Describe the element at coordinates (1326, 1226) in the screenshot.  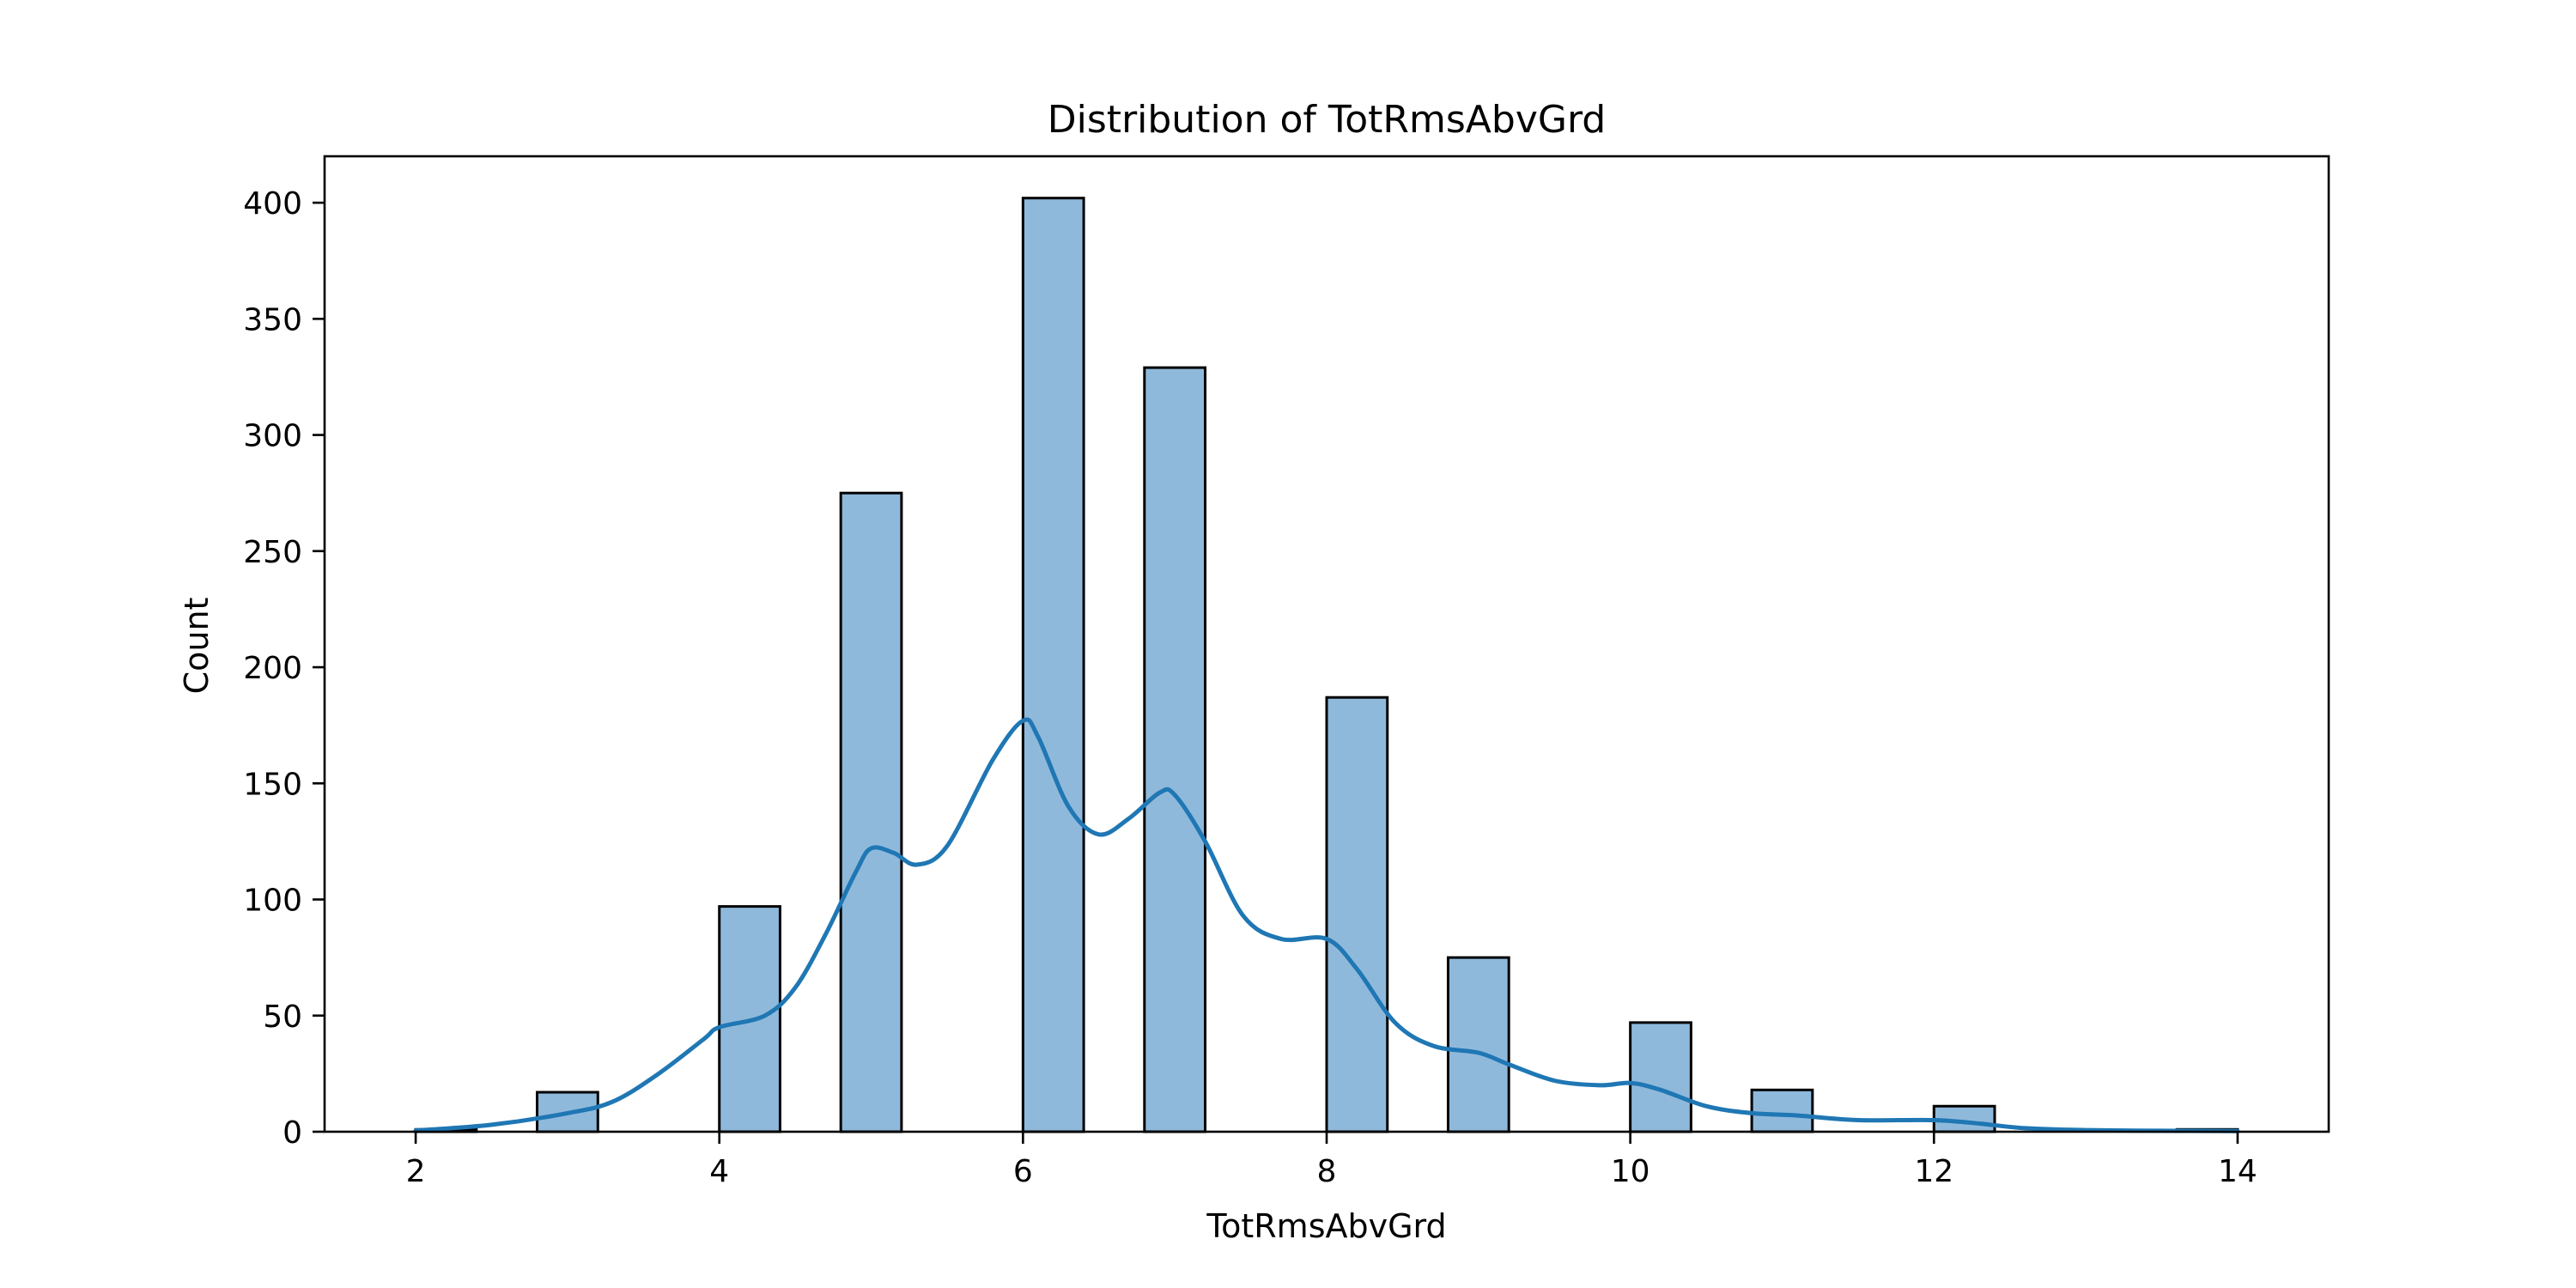
I see `x-axis-label: TotRmsAbvGrd` at that location.